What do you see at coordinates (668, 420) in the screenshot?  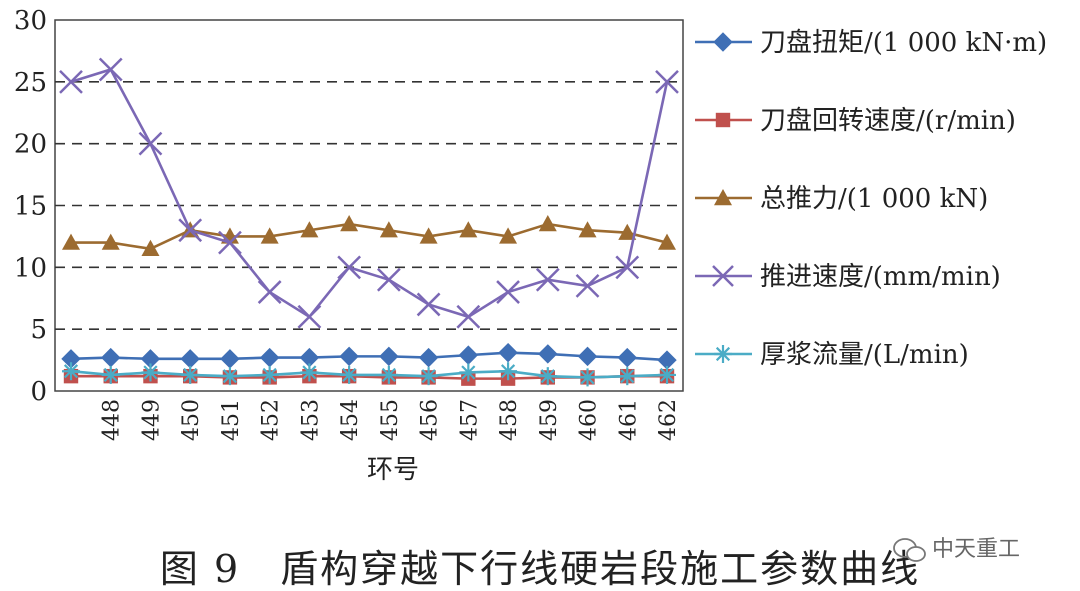 I see `x-tick-label: 462` at bounding box center [668, 420].